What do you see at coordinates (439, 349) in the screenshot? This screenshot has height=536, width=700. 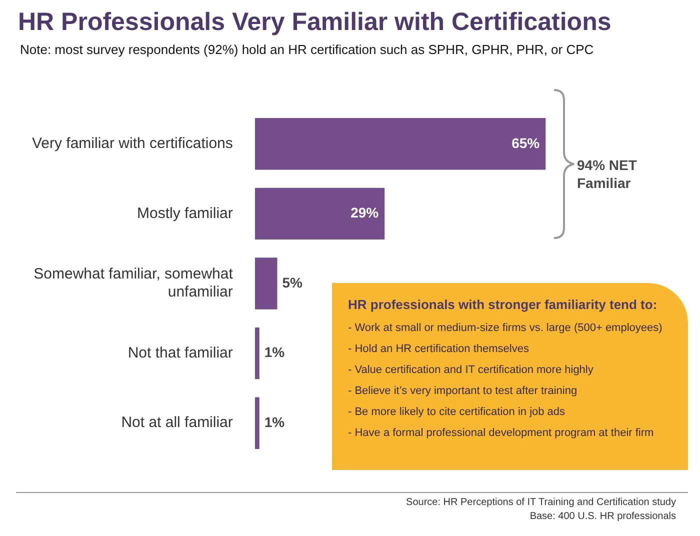 I see `annotation: - Hold an HR certification themselves` at bounding box center [439, 349].